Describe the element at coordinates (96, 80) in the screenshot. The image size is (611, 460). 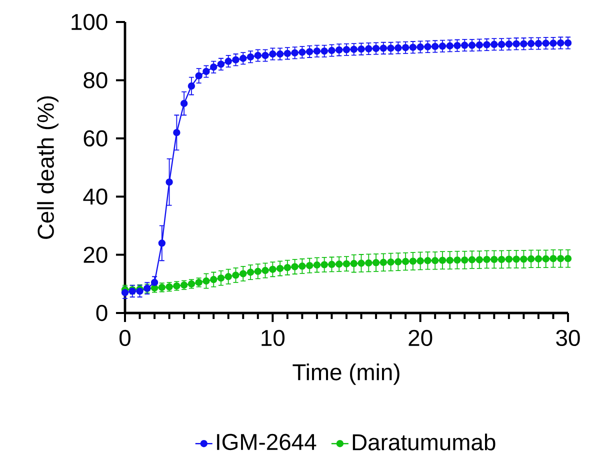
I see `y-tick-label: 80` at that location.